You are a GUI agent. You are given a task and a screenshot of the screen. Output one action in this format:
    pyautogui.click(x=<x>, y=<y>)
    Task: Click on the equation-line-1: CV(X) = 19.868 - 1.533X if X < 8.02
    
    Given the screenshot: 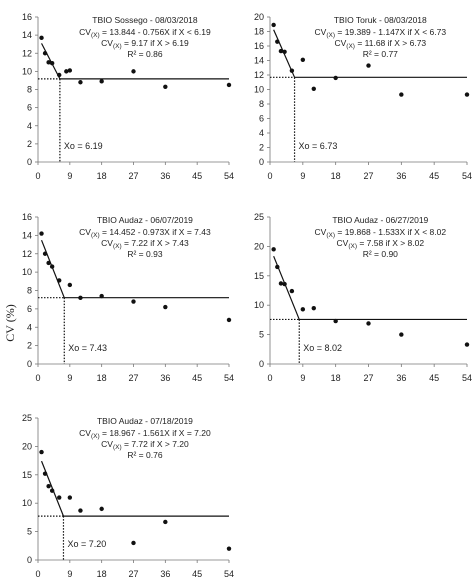 What is the action you would take?
    pyautogui.click(x=381, y=233)
    